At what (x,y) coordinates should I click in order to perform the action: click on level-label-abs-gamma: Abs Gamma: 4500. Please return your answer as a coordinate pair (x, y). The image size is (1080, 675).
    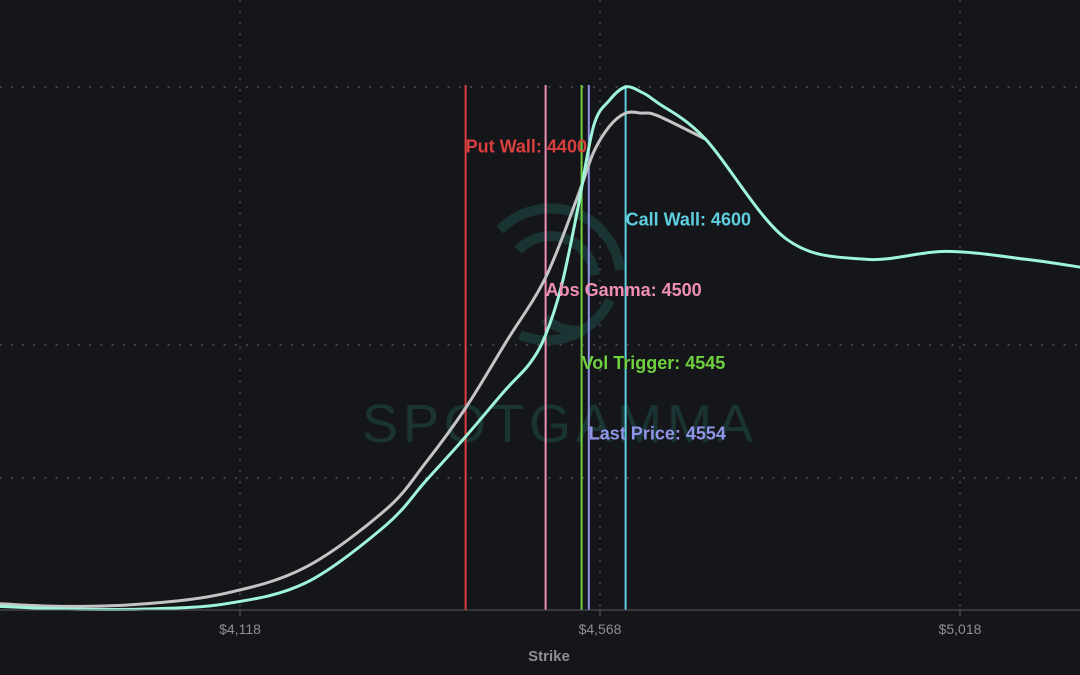
    Looking at the image, I should click on (624, 290).